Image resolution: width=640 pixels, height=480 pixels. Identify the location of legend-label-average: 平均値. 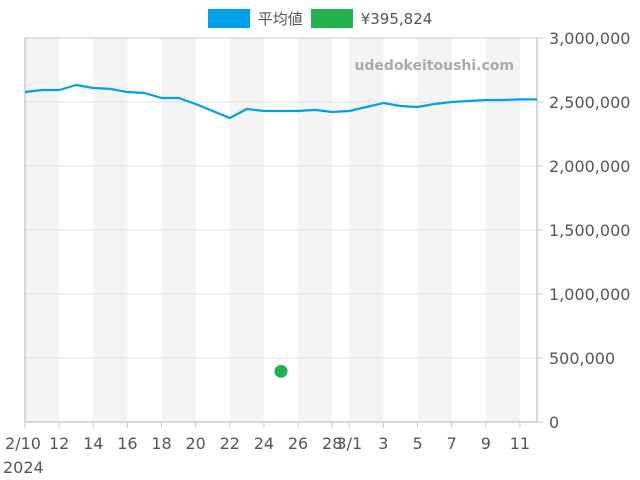
(280, 19).